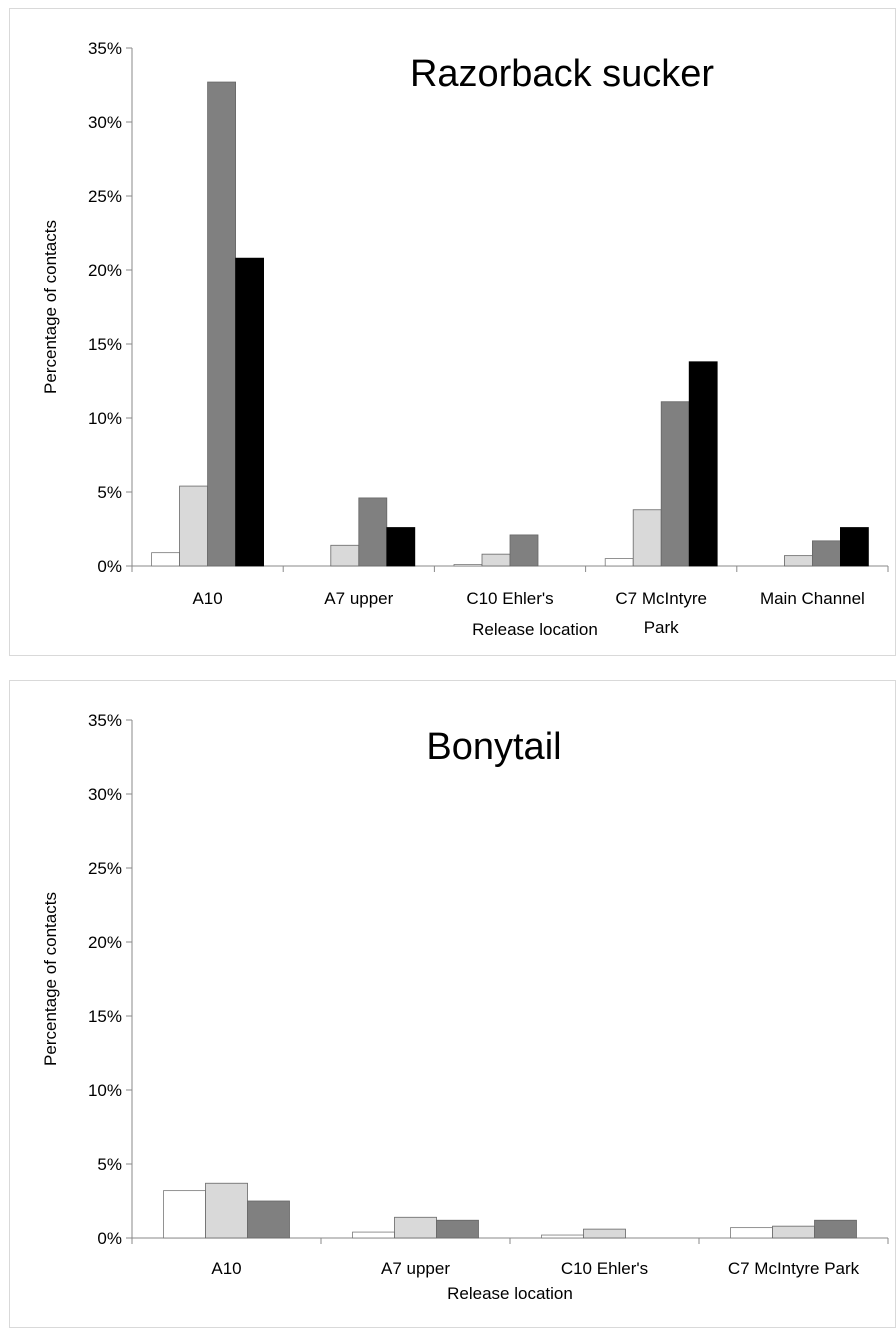  What do you see at coordinates (493, 747) in the screenshot?
I see `chart-title: Bonytail` at bounding box center [493, 747].